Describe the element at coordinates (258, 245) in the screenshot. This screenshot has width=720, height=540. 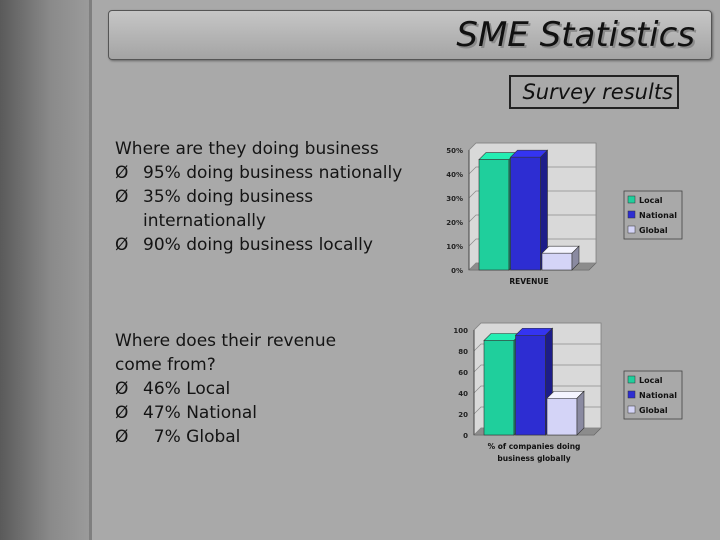
I see `bullet-text: 90% doing business locally` at that location.